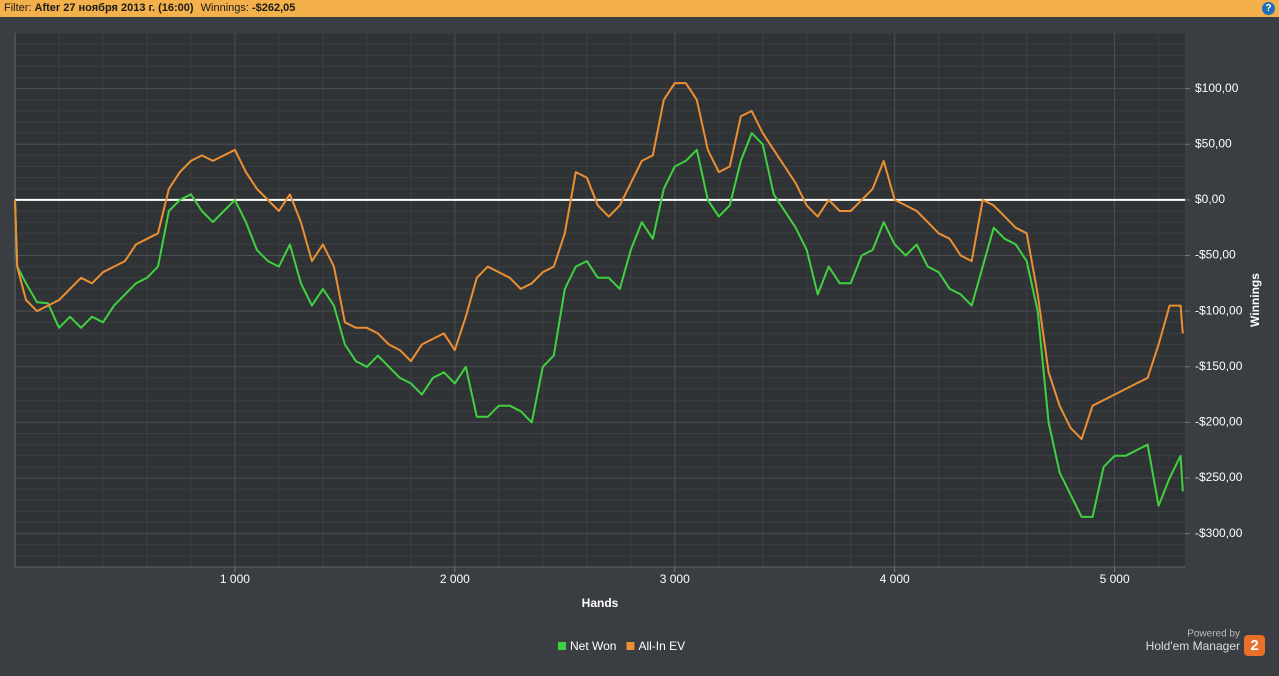 Image resolution: width=1279 pixels, height=676 pixels. I want to click on product-name: Hold'em Manager, so click(1193, 646).